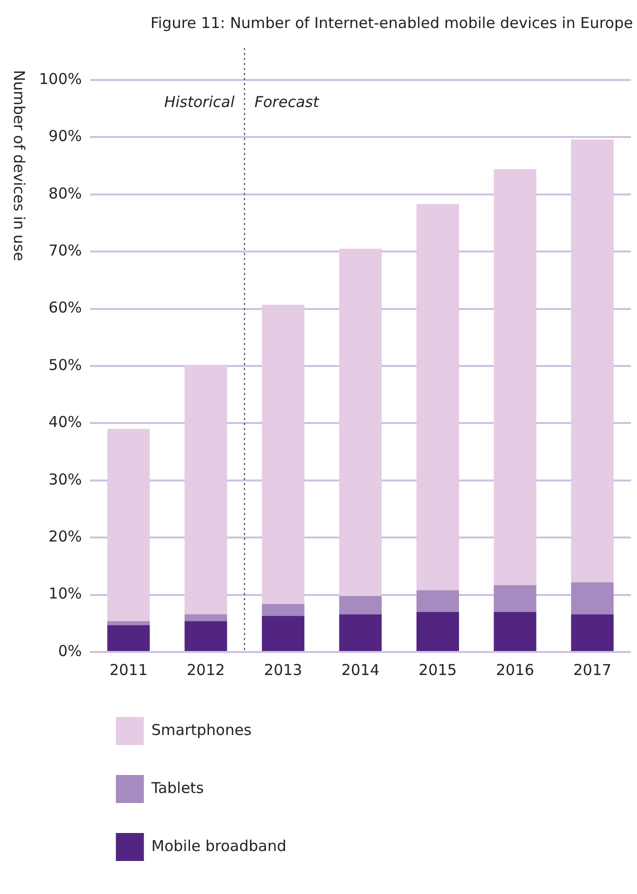  Describe the element at coordinates (437, 669) in the screenshot. I see `x-tick-label: 2015` at that location.